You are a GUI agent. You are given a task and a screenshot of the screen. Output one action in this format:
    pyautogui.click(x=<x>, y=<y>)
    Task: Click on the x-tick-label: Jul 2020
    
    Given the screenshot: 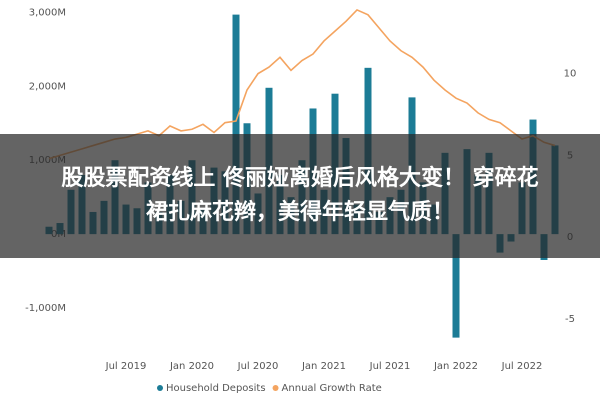 What is the action you would take?
    pyautogui.click(x=258, y=366)
    